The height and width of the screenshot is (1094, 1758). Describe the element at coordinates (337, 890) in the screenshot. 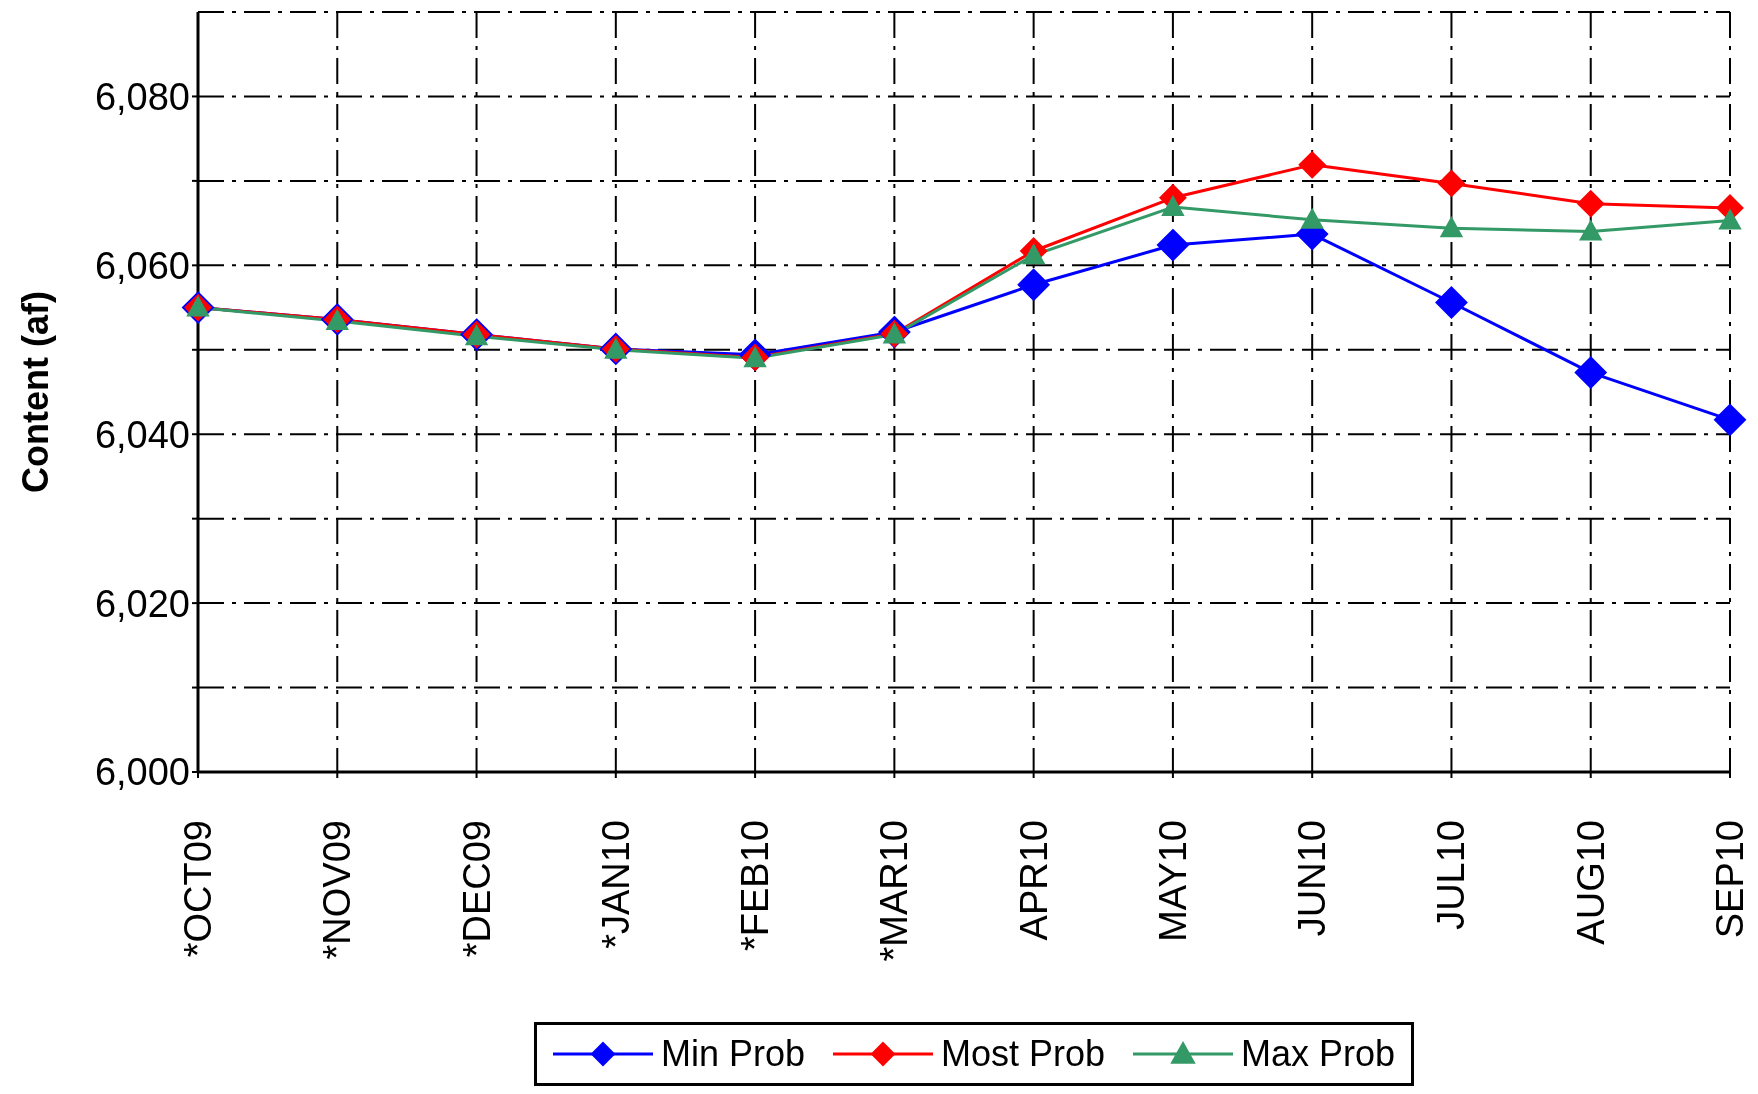

I see `x-tick-label: *NOV09` at that location.